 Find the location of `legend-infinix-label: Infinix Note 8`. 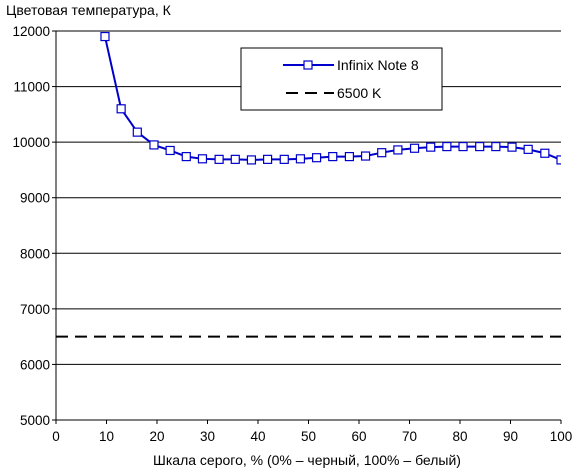

legend-infinix-label: Infinix Note 8 is located at coordinates (378, 65).